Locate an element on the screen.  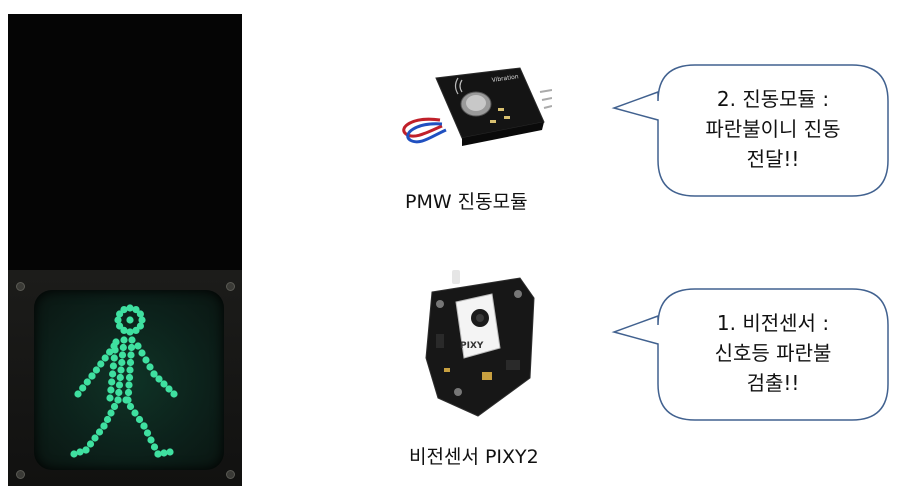
bubble-line: 2. 진동모듈 : is located at coordinates (773, 99).